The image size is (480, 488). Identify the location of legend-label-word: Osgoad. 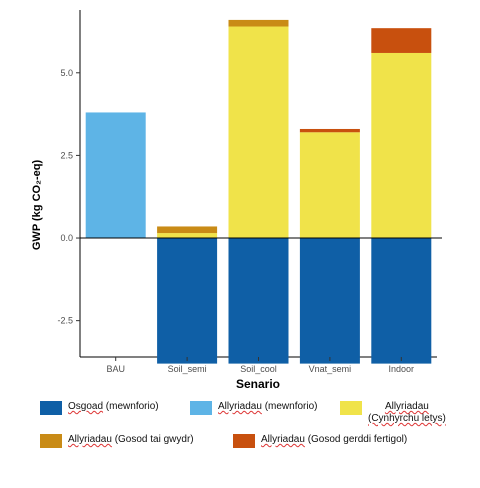
(86, 406).